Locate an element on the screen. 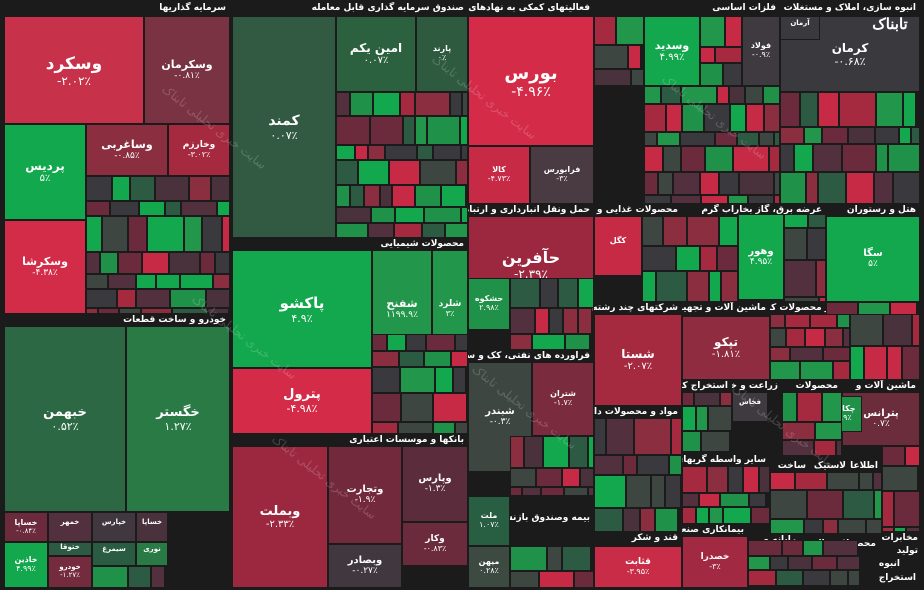 This screenshot has width=924, height=590. stock-tile: فرابورس -۳٪ is located at coordinates (562, 175).